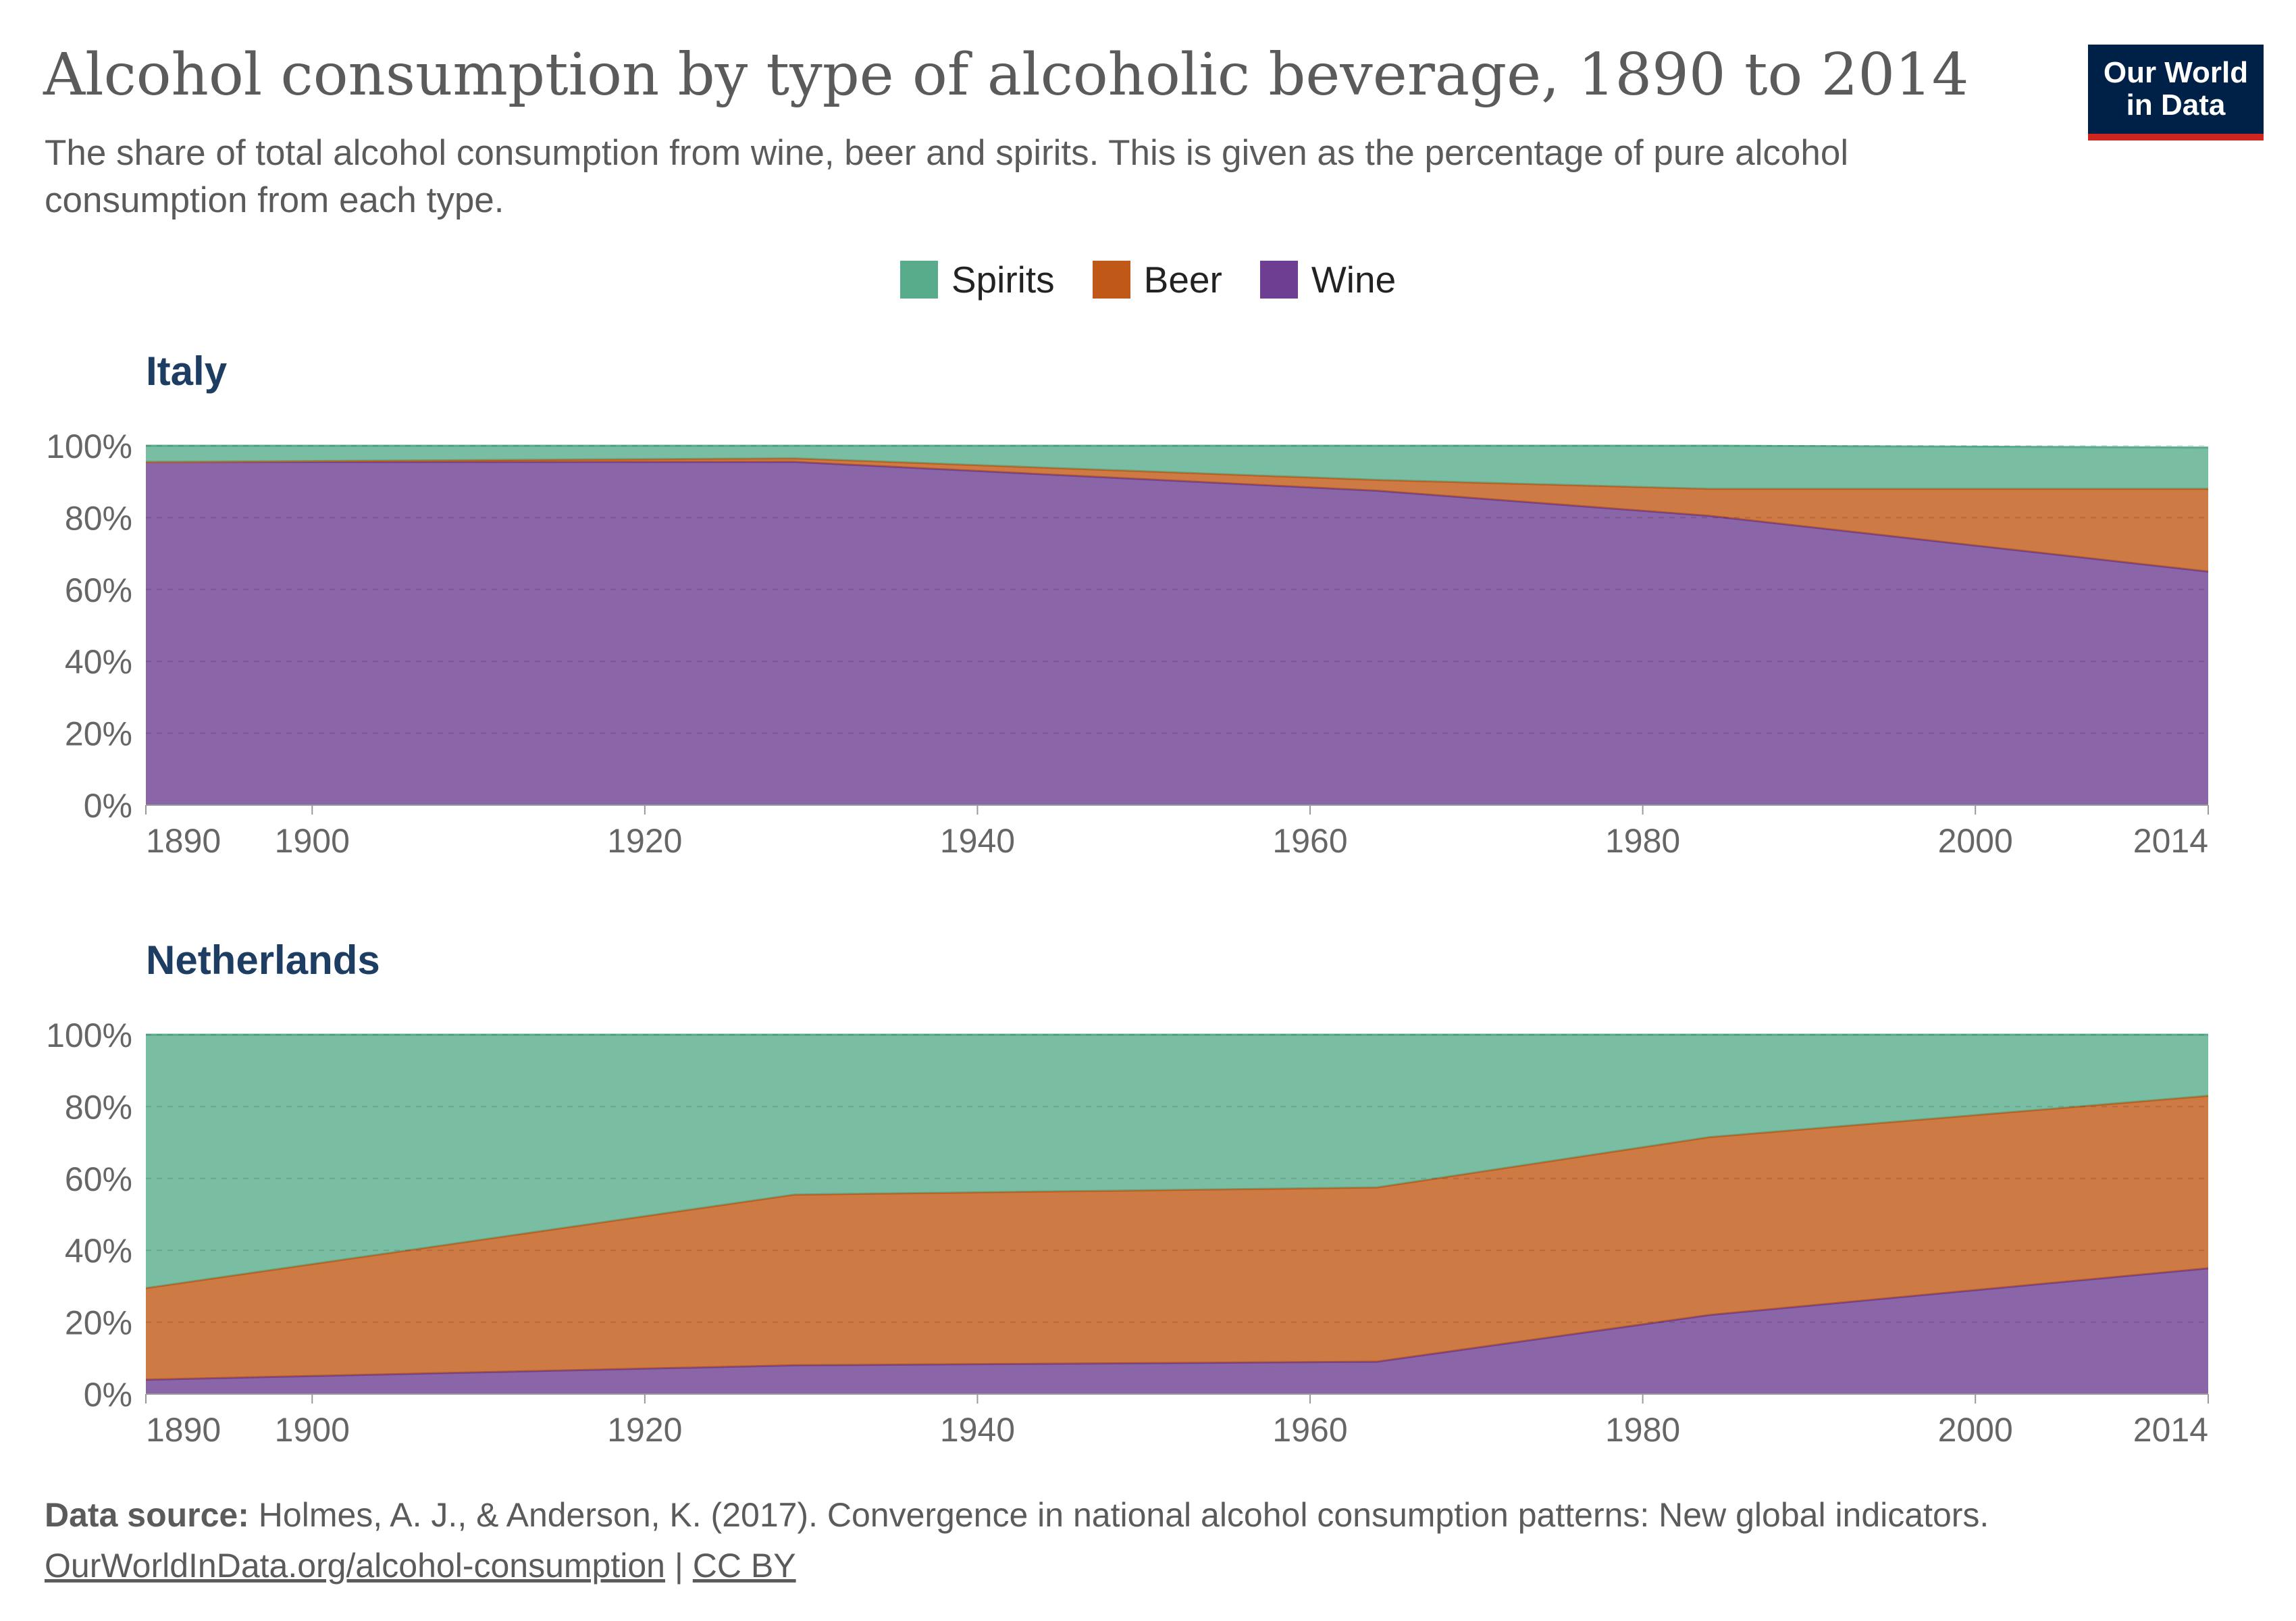  I want to click on x-tick-label-netherlands-1940: 1940, so click(977, 1430).